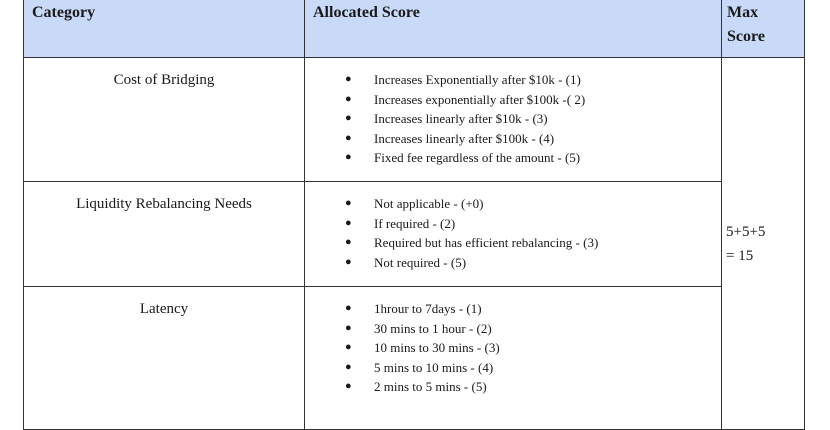  Describe the element at coordinates (530, 263) in the screenshot. I see `list-item: ● Not required - (5)` at that location.